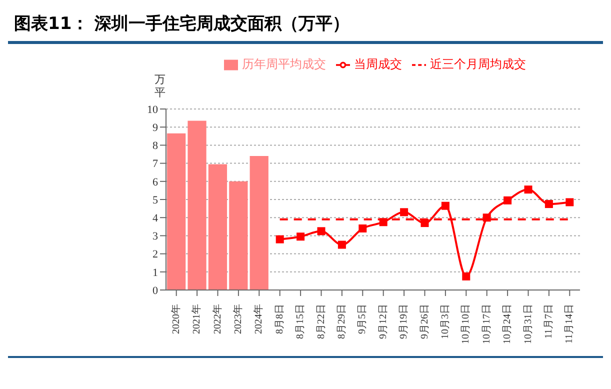 This screenshot has height=389, width=611. I want to click on x-tick-label: 9月26日, so click(424, 321).